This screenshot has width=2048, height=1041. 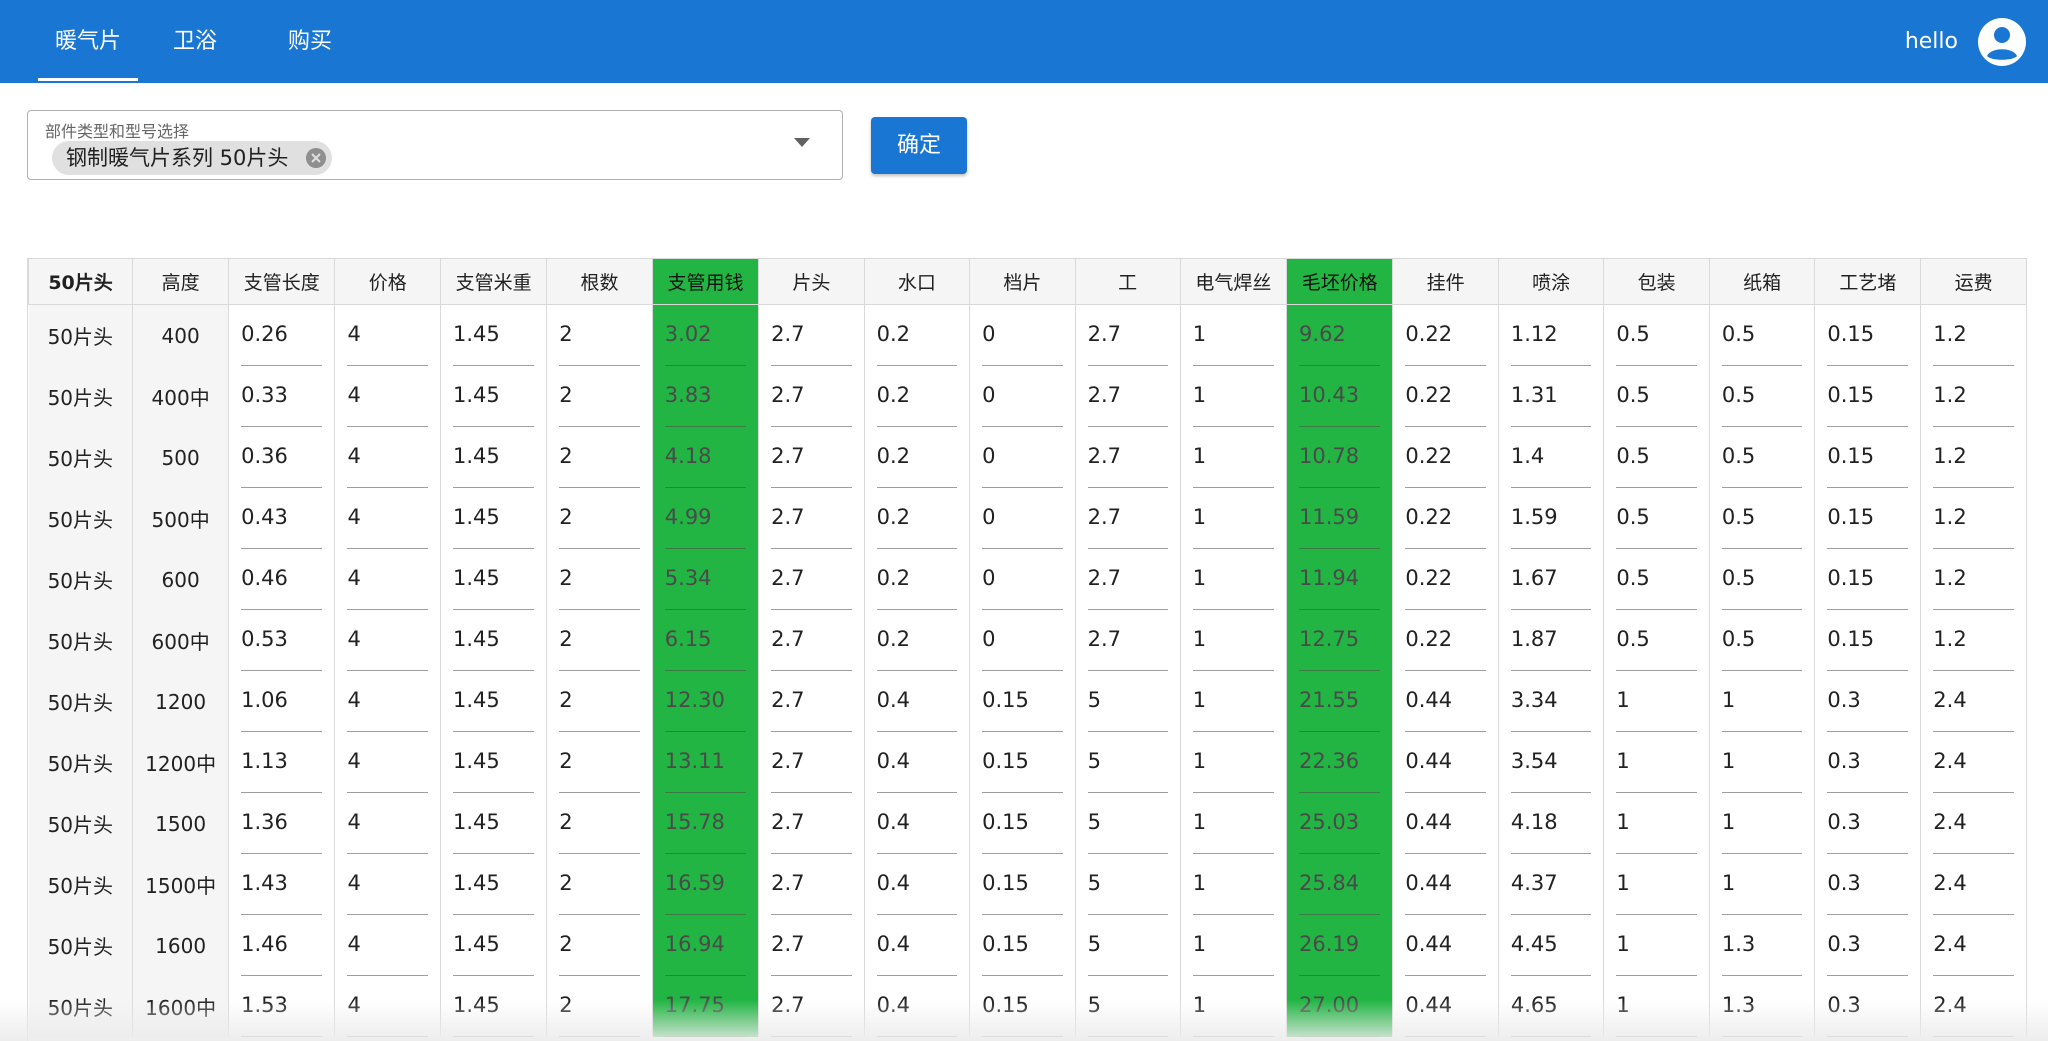 What do you see at coordinates (1329, 883) in the screenshot?
I see `cell-value: 25.84` at bounding box center [1329, 883].